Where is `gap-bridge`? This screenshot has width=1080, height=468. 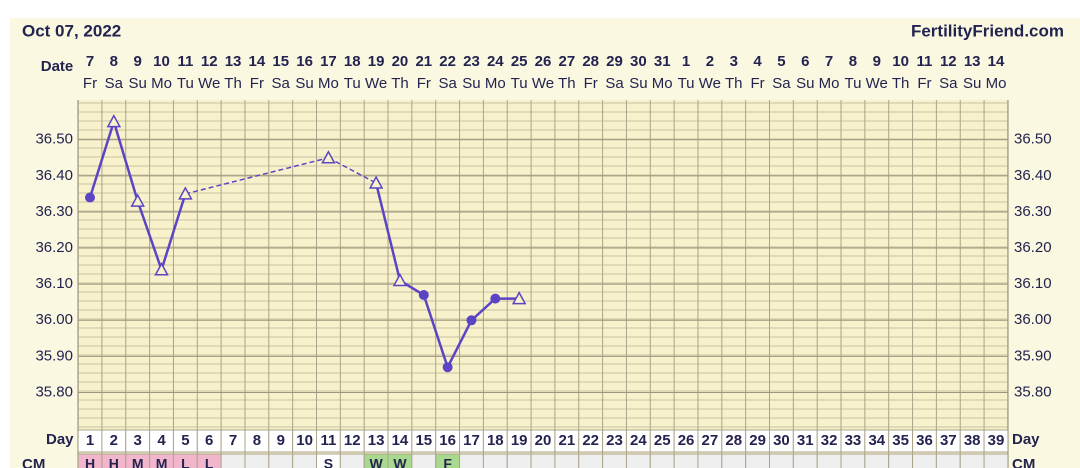 gap-bridge is located at coordinates (257, 176).